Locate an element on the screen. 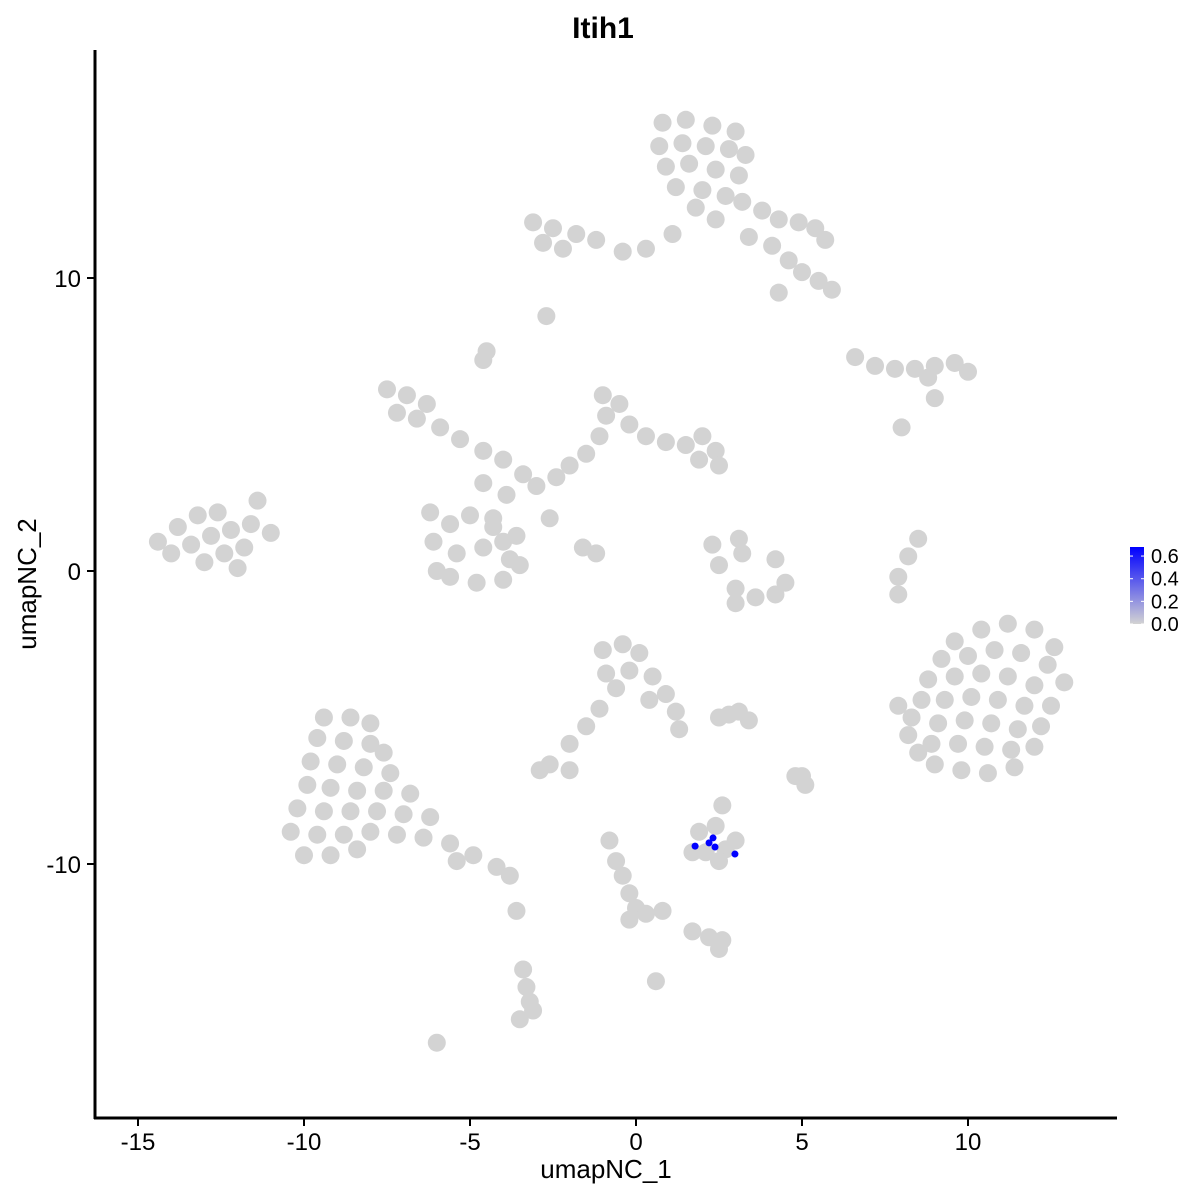 The image size is (1200, 1200). y-tick-label: 0 is located at coordinates (74, 572).